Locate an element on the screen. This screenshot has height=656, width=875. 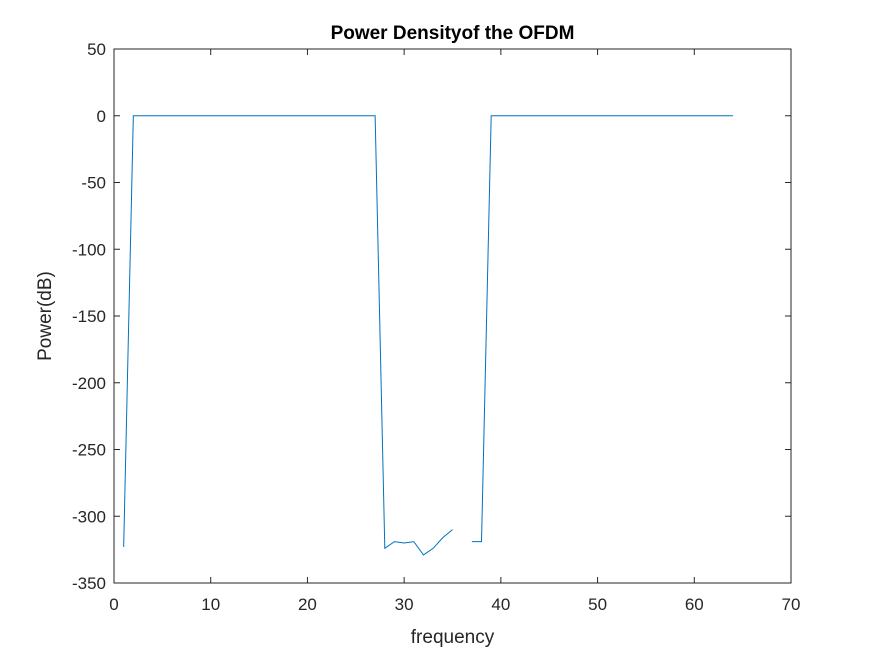
x-tick-label: 70 is located at coordinates (791, 604).